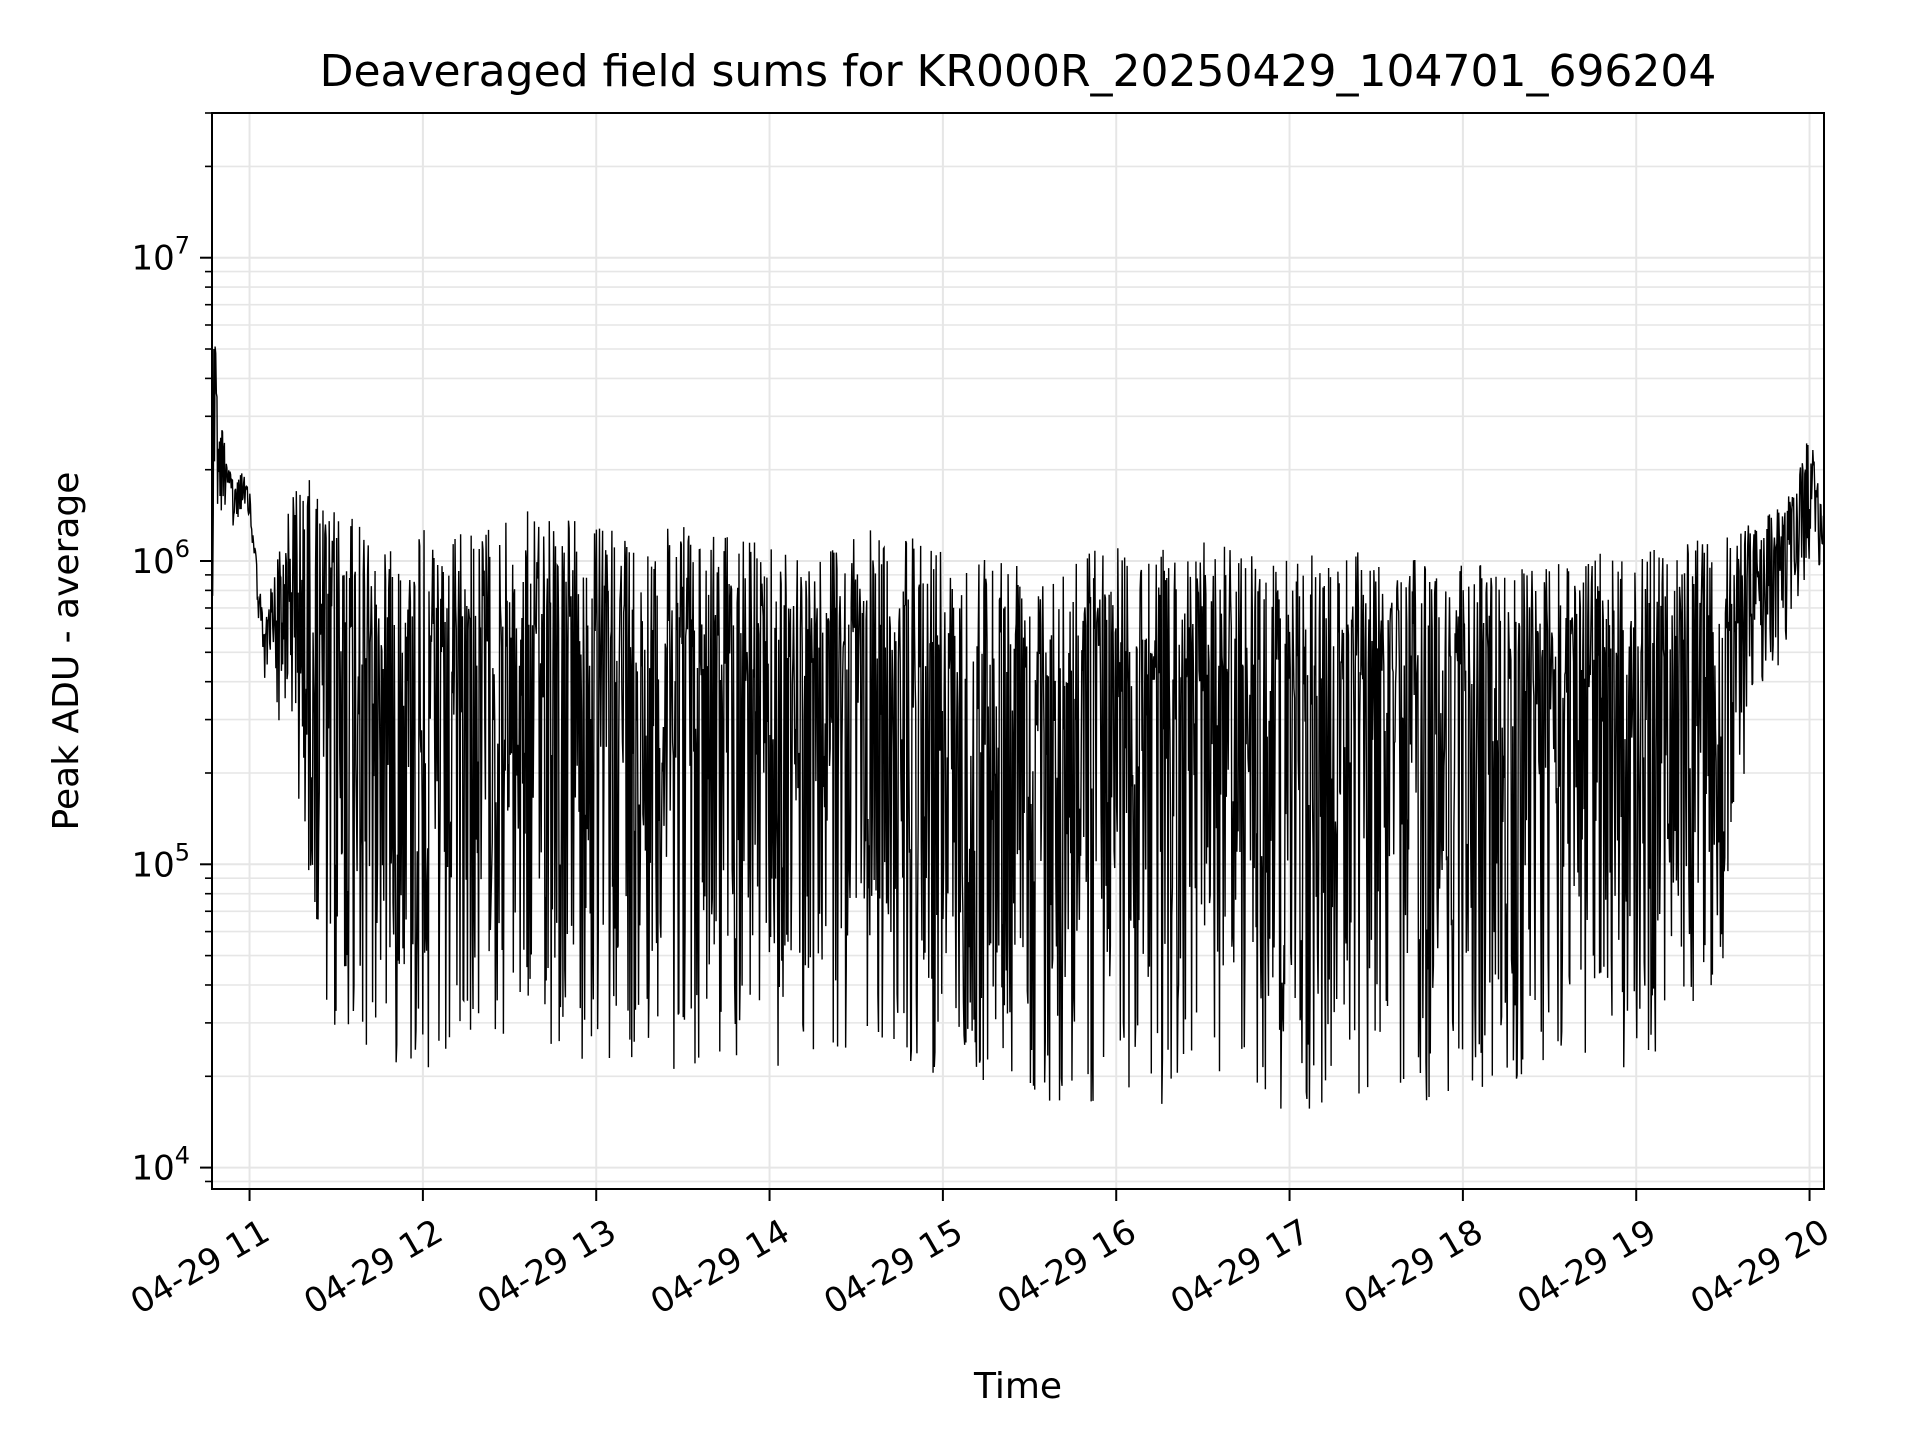  What do you see at coordinates (547, 1267) in the screenshot?
I see `x-tick-label: 04-29 13` at bounding box center [547, 1267].